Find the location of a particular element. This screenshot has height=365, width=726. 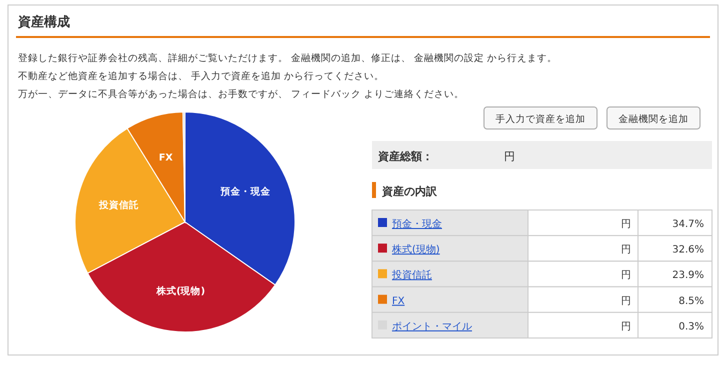

data-label: 23.9% is located at coordinates (688, 276).